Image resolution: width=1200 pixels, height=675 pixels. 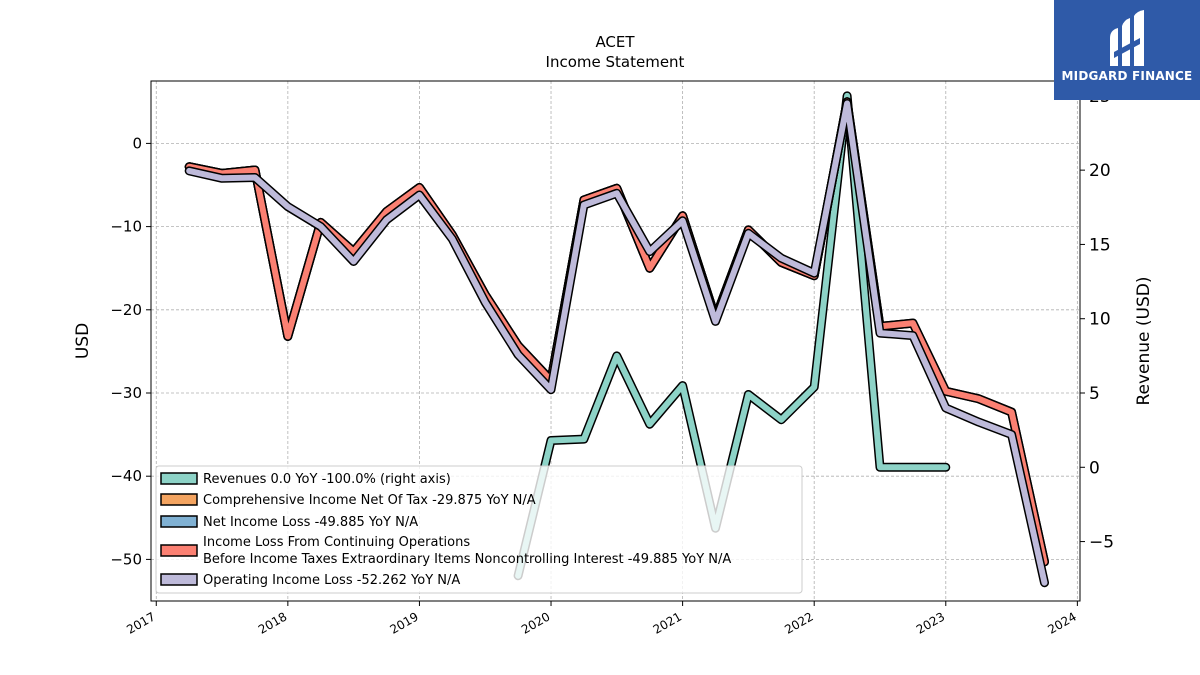 I want to click on x-tick-label: 2022, so click(x=798, y=622).